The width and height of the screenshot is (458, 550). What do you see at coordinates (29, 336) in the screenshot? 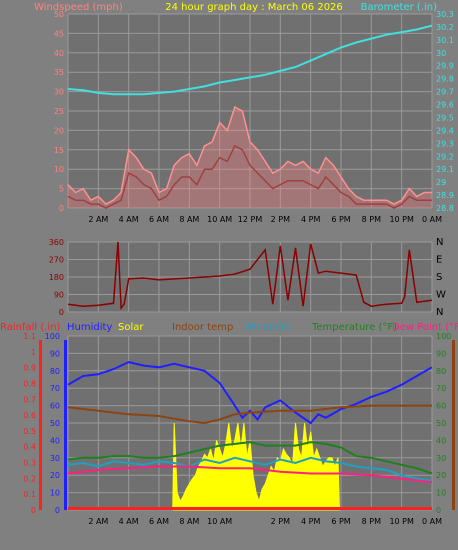
I see `y-rain-tick-label: 1.1` at bounding box center [29, 336].